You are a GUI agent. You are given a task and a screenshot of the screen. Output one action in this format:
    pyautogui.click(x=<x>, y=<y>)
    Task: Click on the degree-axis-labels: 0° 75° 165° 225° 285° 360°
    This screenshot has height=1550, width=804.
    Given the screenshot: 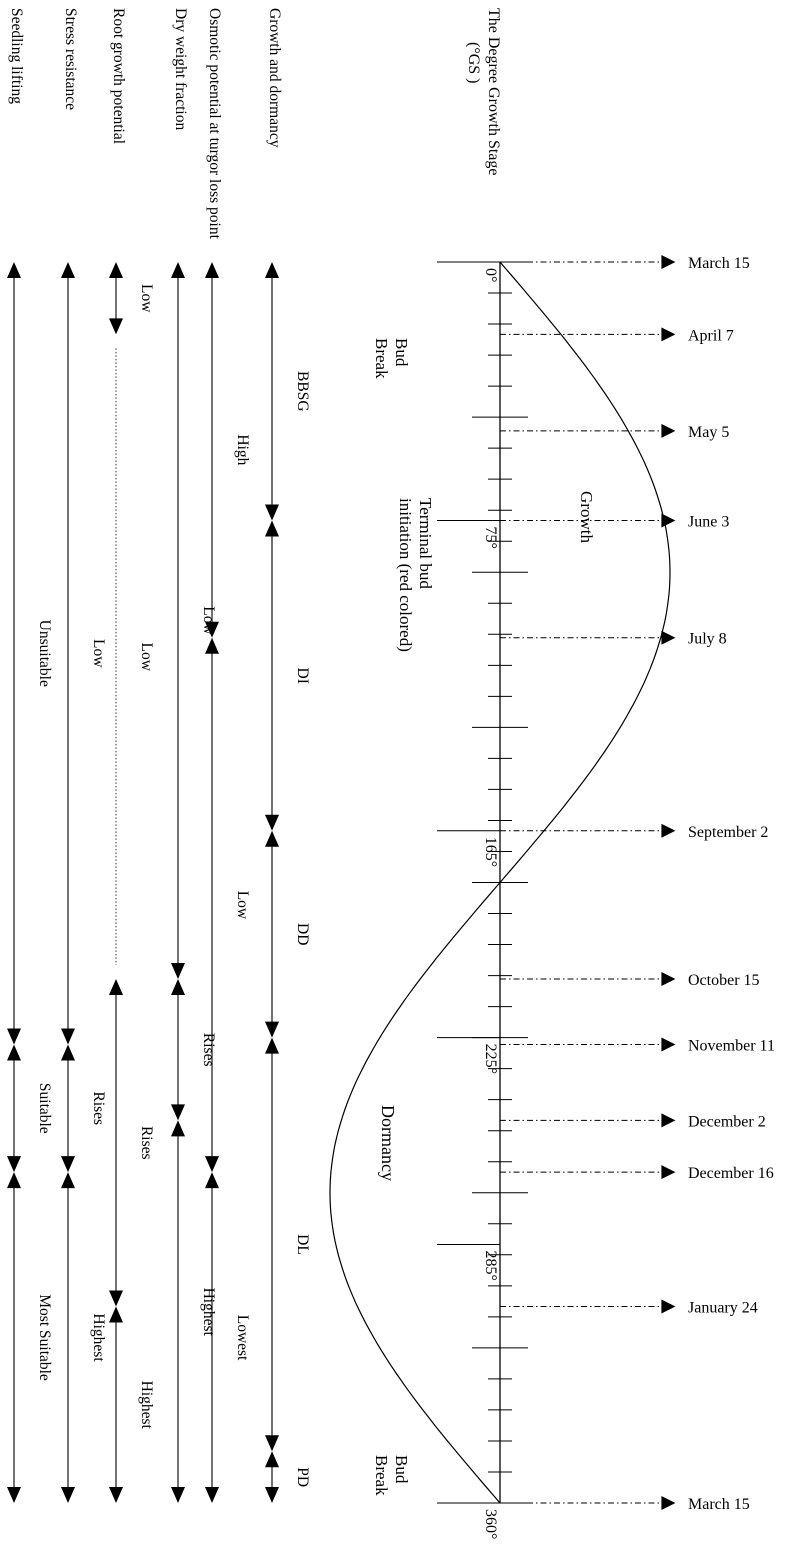 What is the action you would take?
    pyautogui.click(x=490, y=903)
    